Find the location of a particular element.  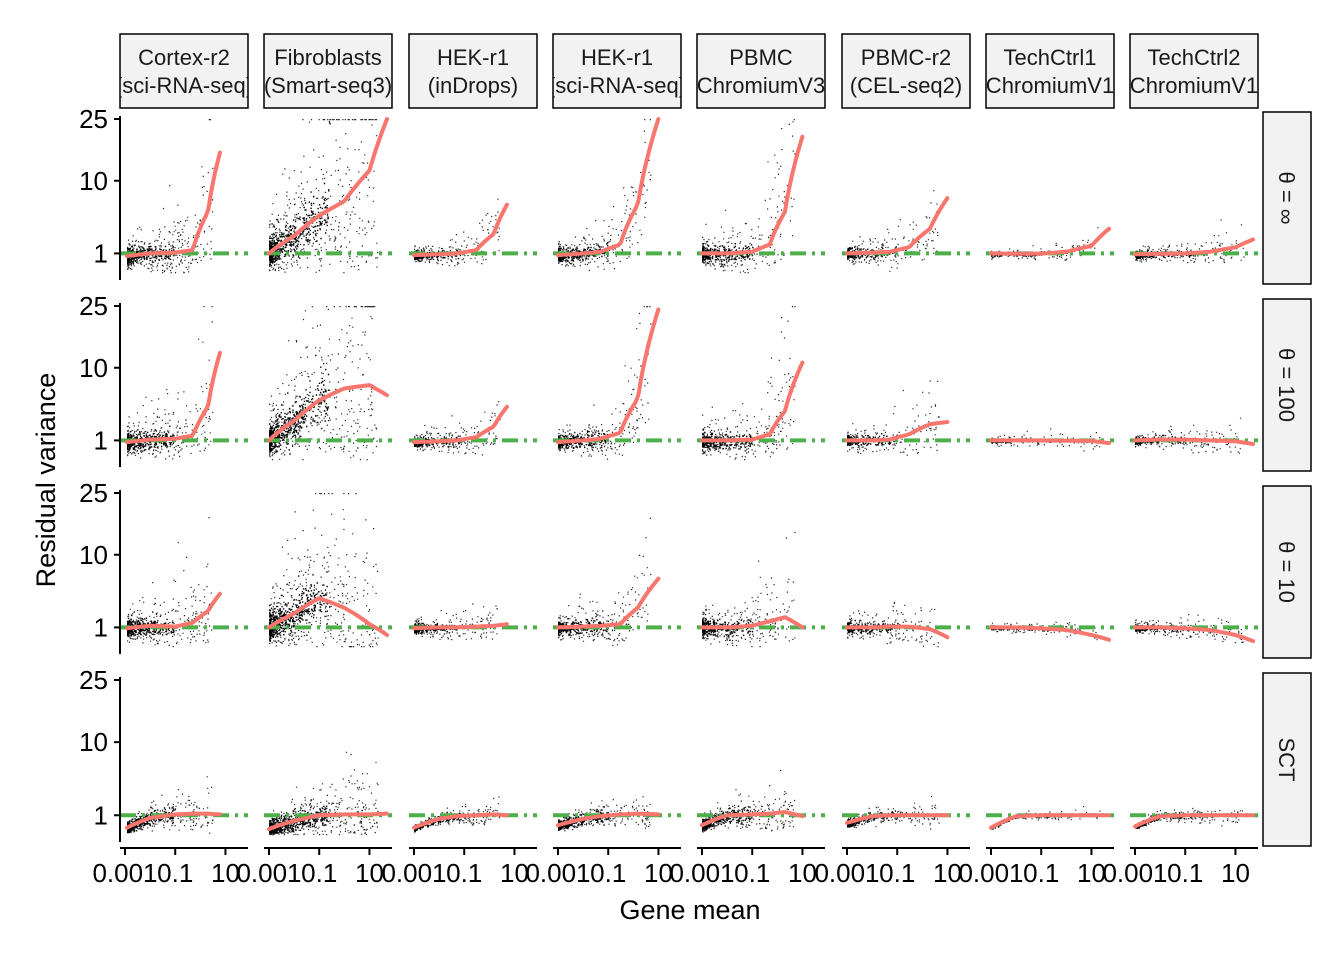

panel-r2-c2 is located at coordinates (328, 383).